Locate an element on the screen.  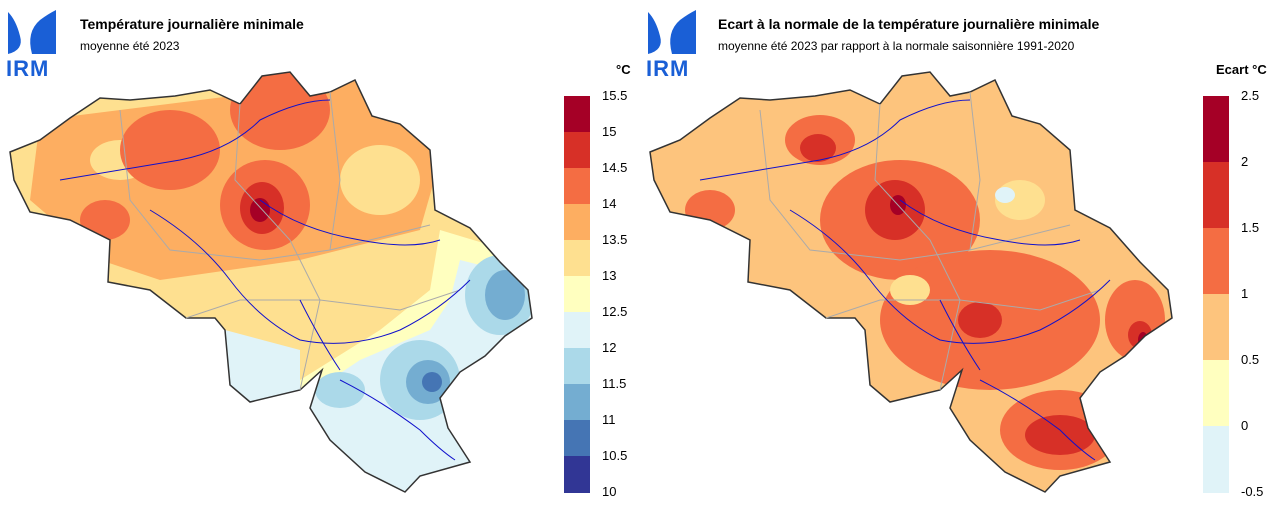
legend-tick-label: -0.5 is located at coordinates (1252, 491).